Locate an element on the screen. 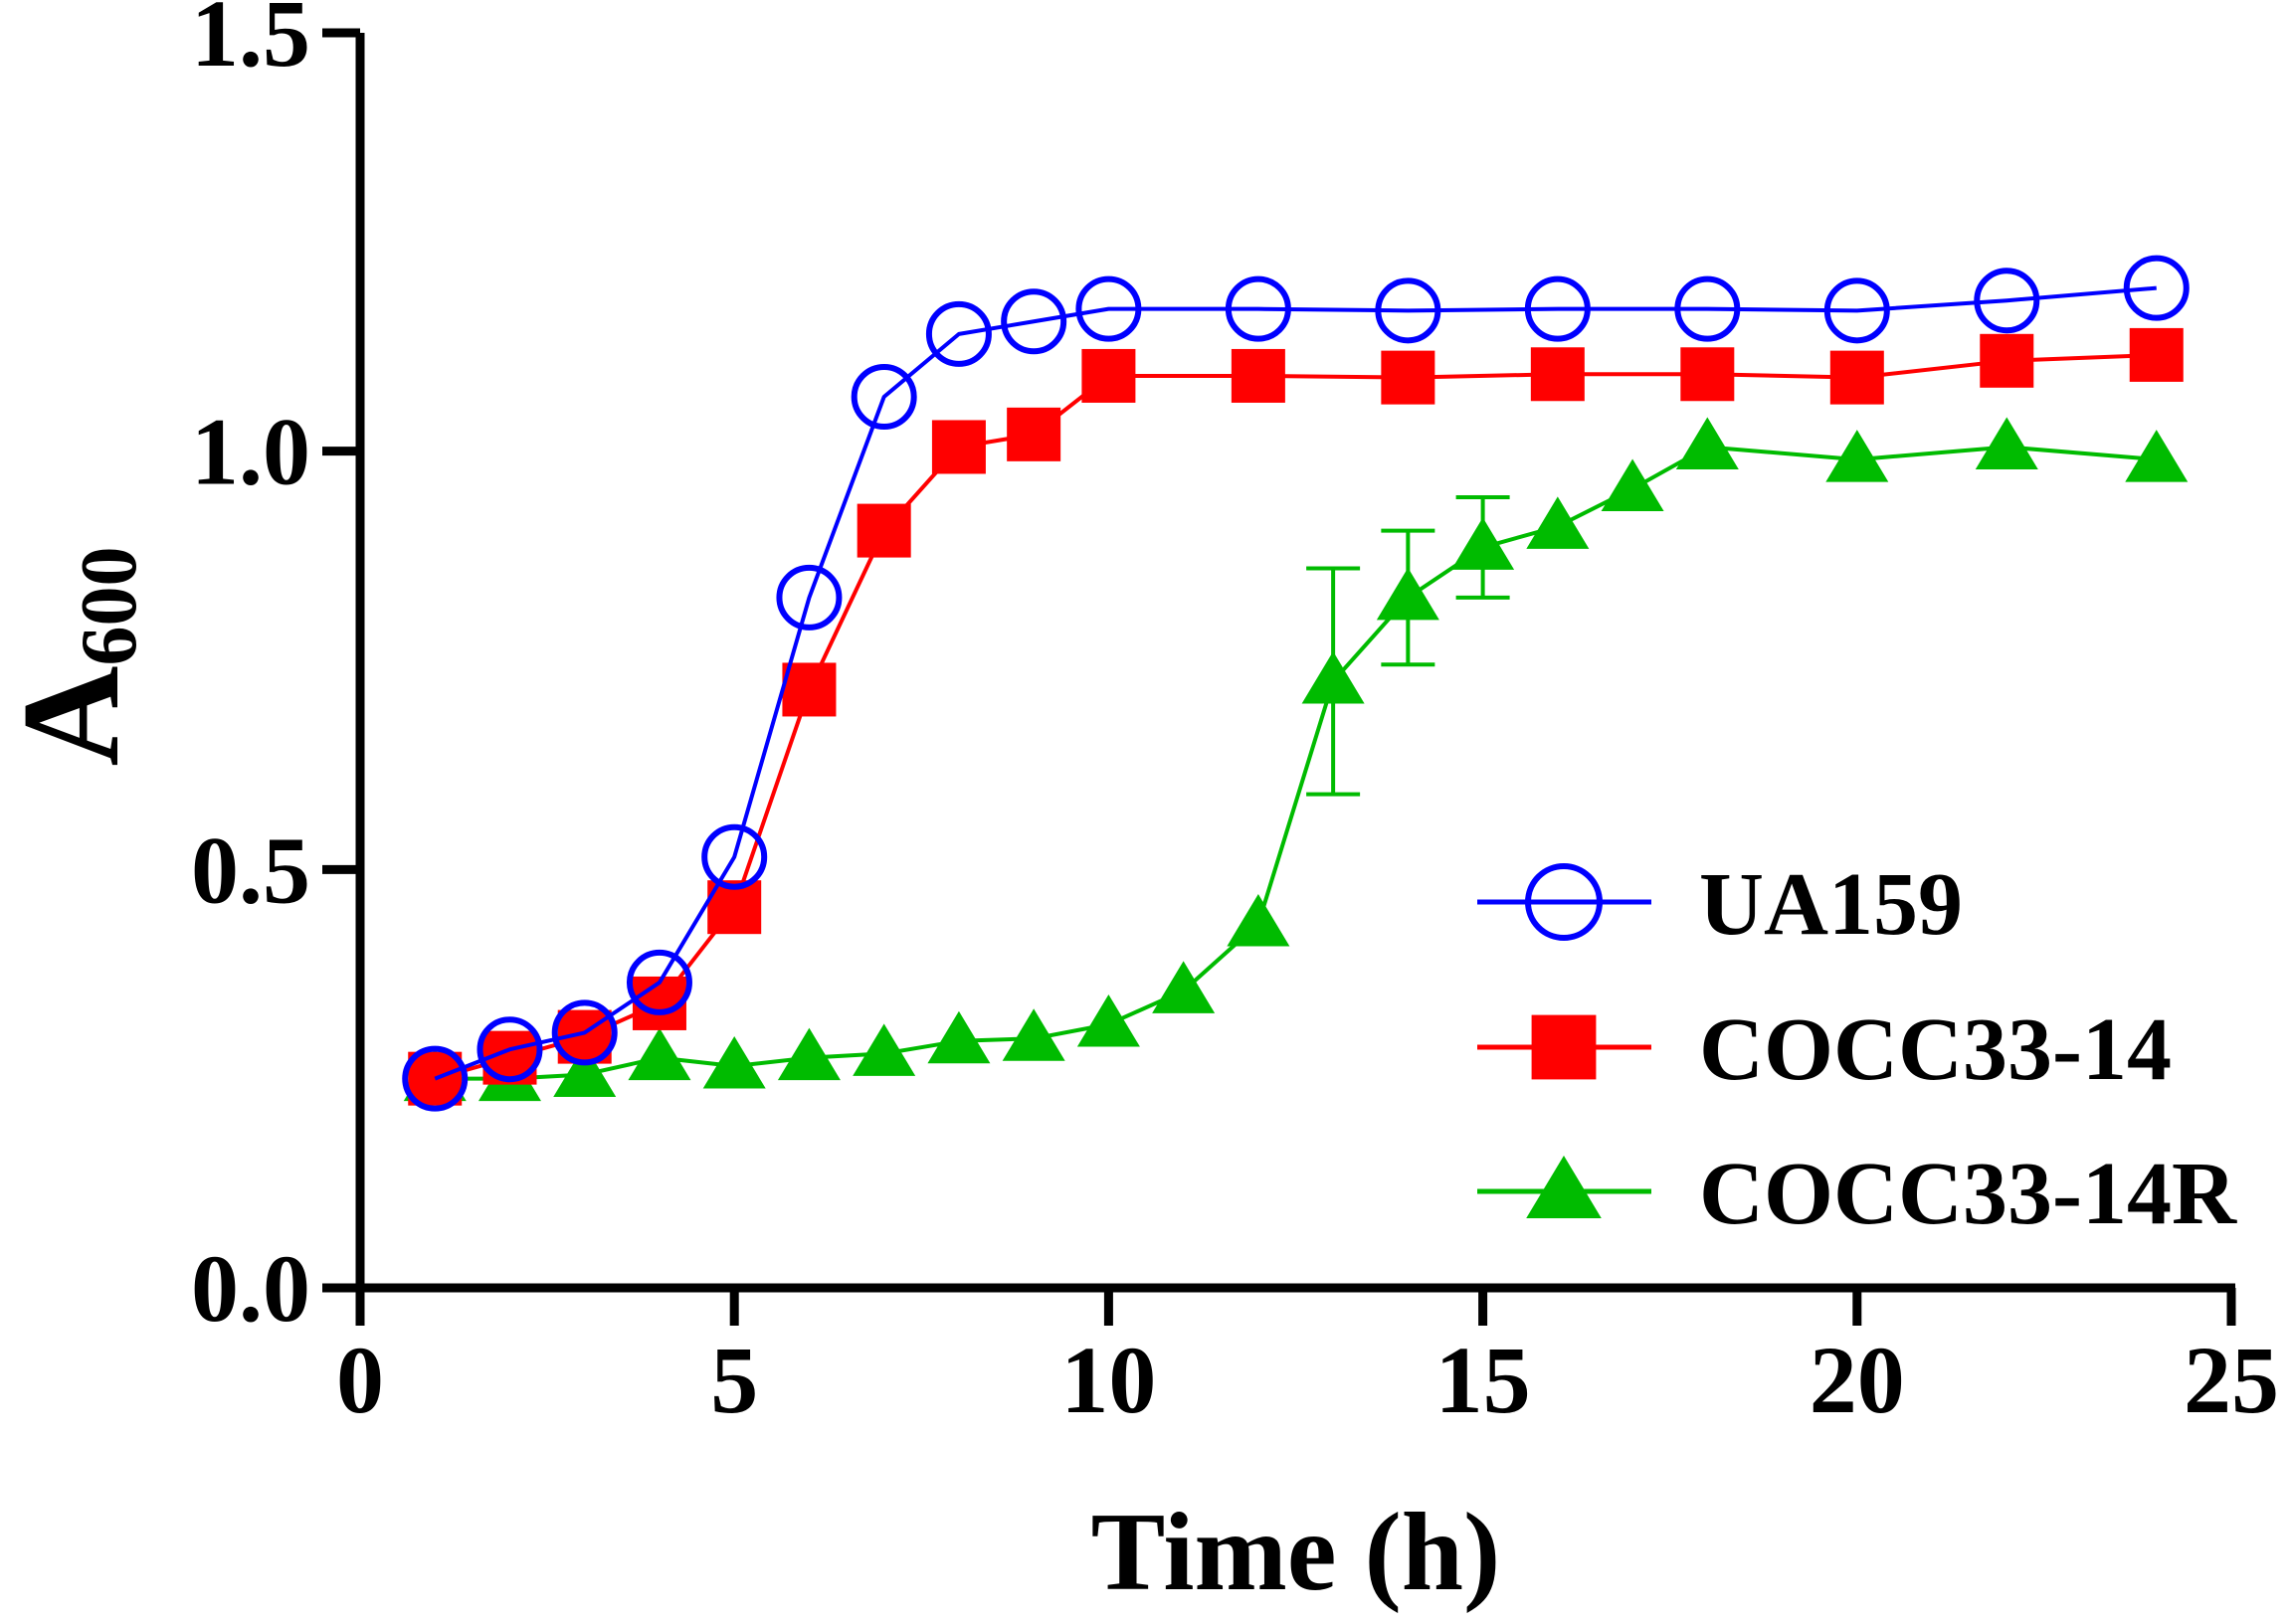 This screenshot has width=2291, height=1624. x-tick-label: 25 is located at coordinates (2231, 1380).